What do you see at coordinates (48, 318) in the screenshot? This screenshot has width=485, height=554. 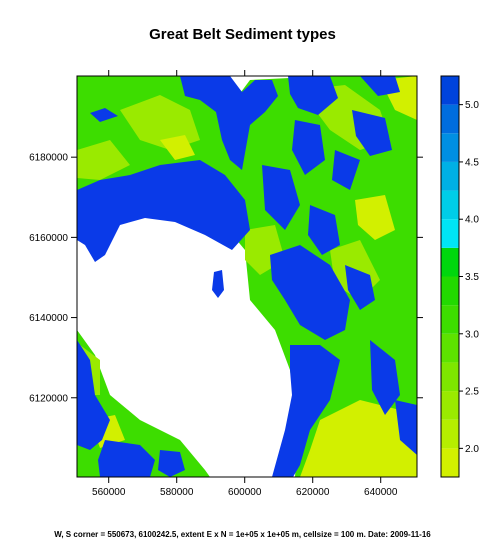 I see `y-tick-label: 6140000` at bounding box center [48, 318].